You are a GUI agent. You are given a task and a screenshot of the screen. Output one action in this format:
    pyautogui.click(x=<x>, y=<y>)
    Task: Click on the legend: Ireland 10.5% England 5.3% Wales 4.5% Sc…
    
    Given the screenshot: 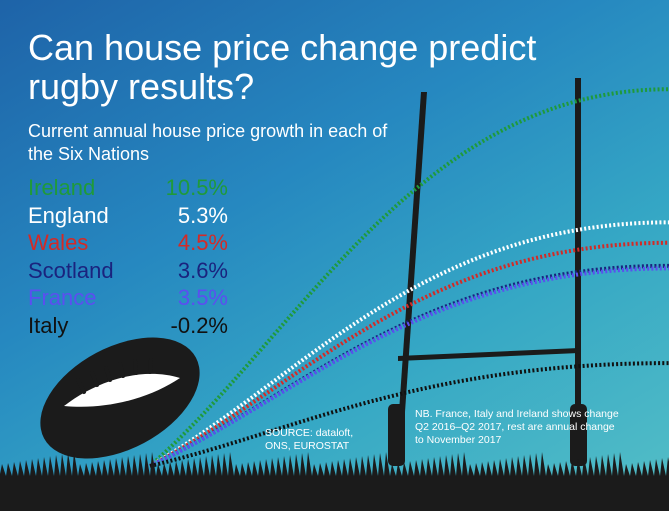 What is the action you would take?
    pyautogui.click(x=128, y=256)
    